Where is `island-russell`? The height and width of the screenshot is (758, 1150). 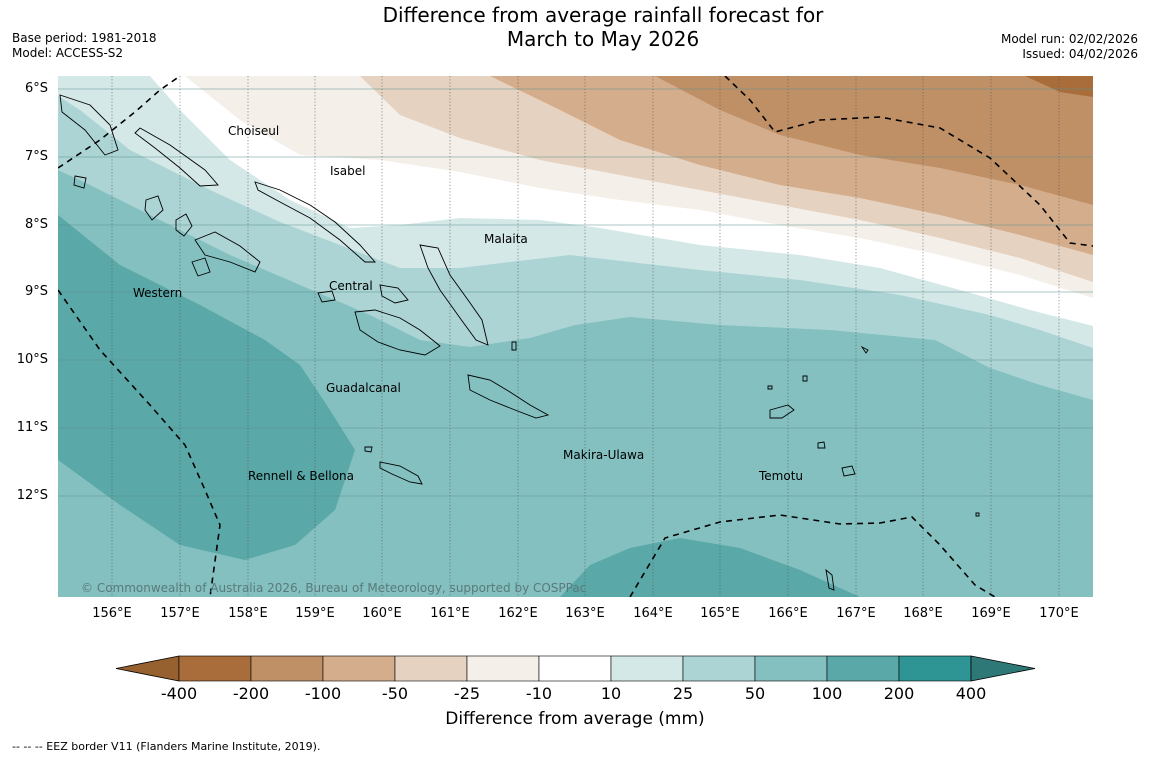
island-russell is located at coordinates (326, 296).